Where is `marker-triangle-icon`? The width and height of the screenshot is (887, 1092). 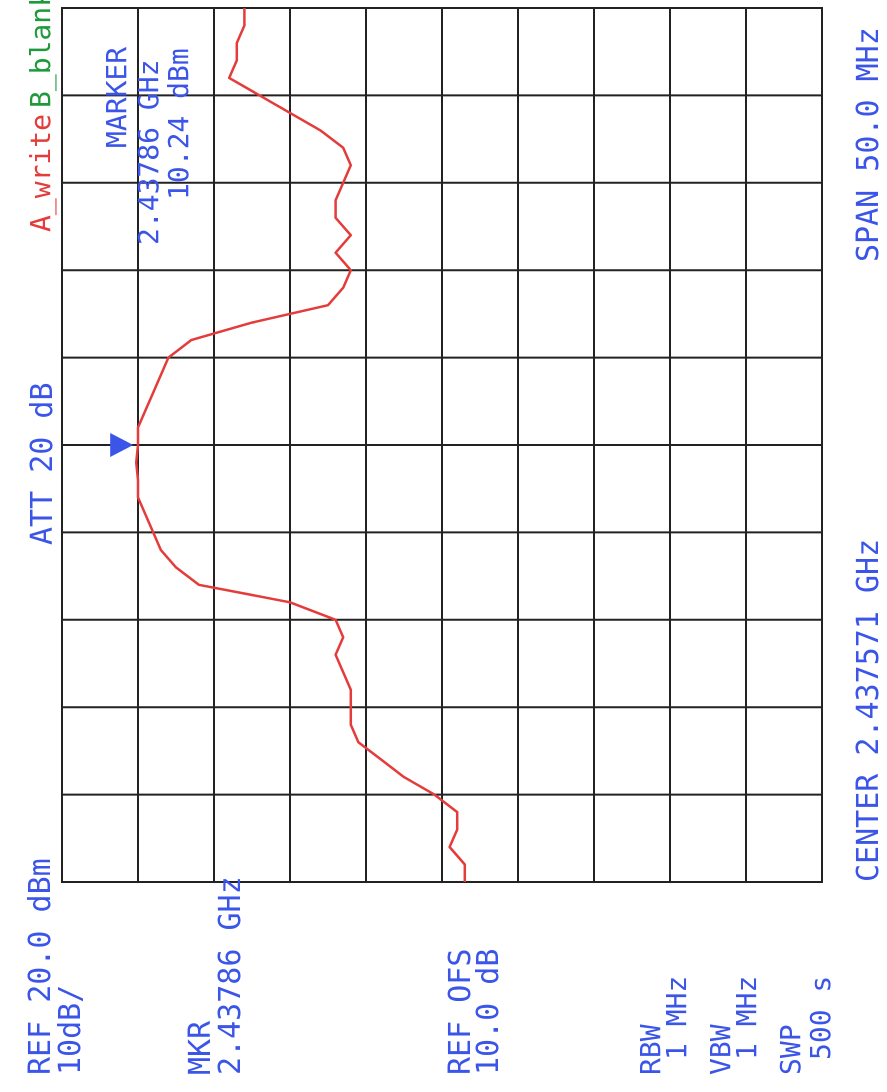
marker-triangle-icon is located at coordinates (122, 445).